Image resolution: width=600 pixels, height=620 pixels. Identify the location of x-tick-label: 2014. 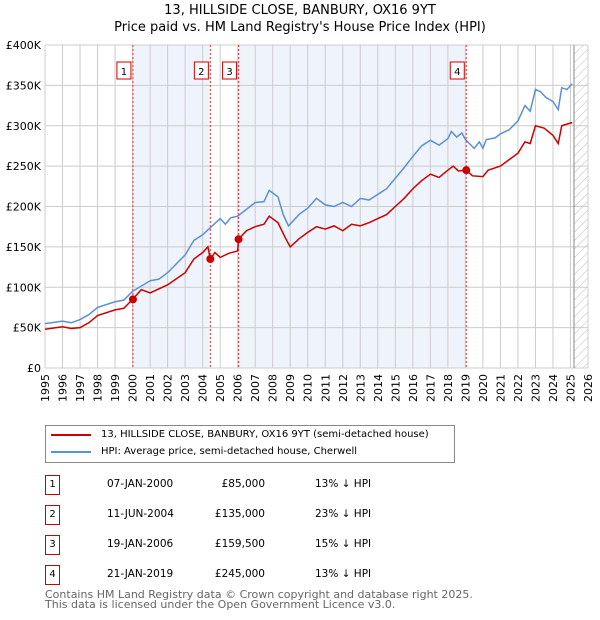
(378, 388).